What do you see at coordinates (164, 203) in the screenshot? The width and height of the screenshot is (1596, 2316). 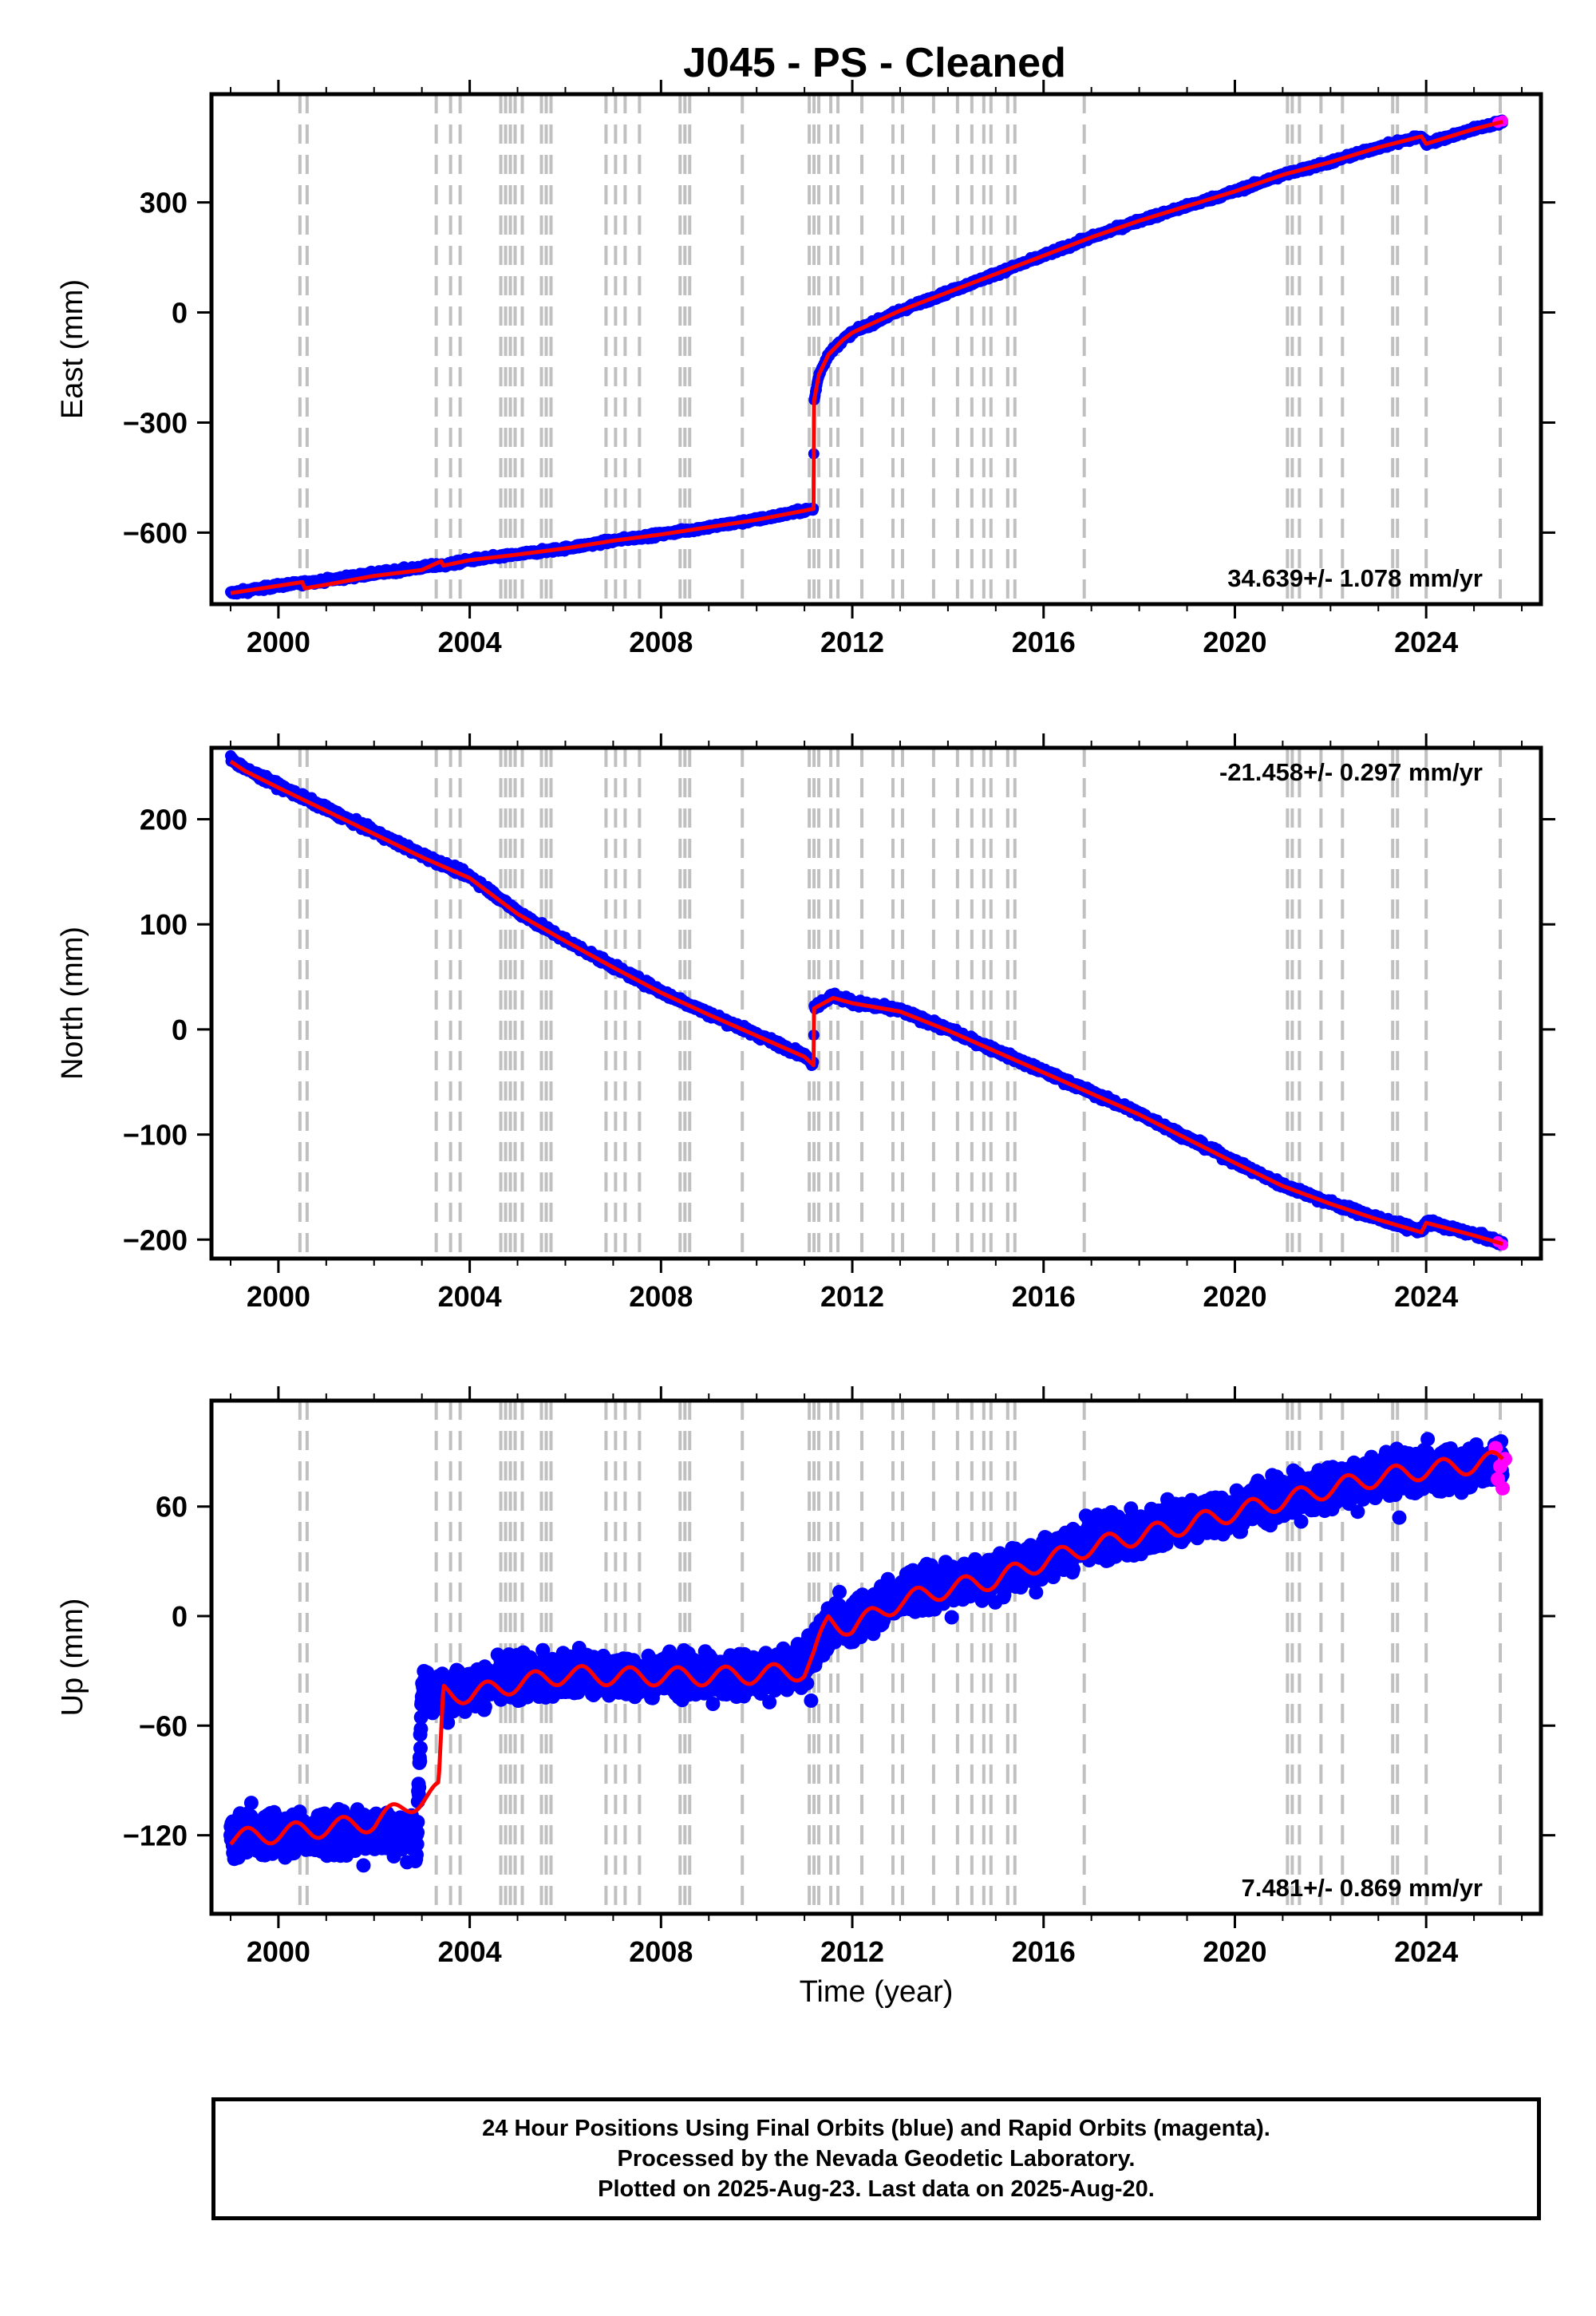 I see `y-tick-label: 300` at bounding box center [164, 203].